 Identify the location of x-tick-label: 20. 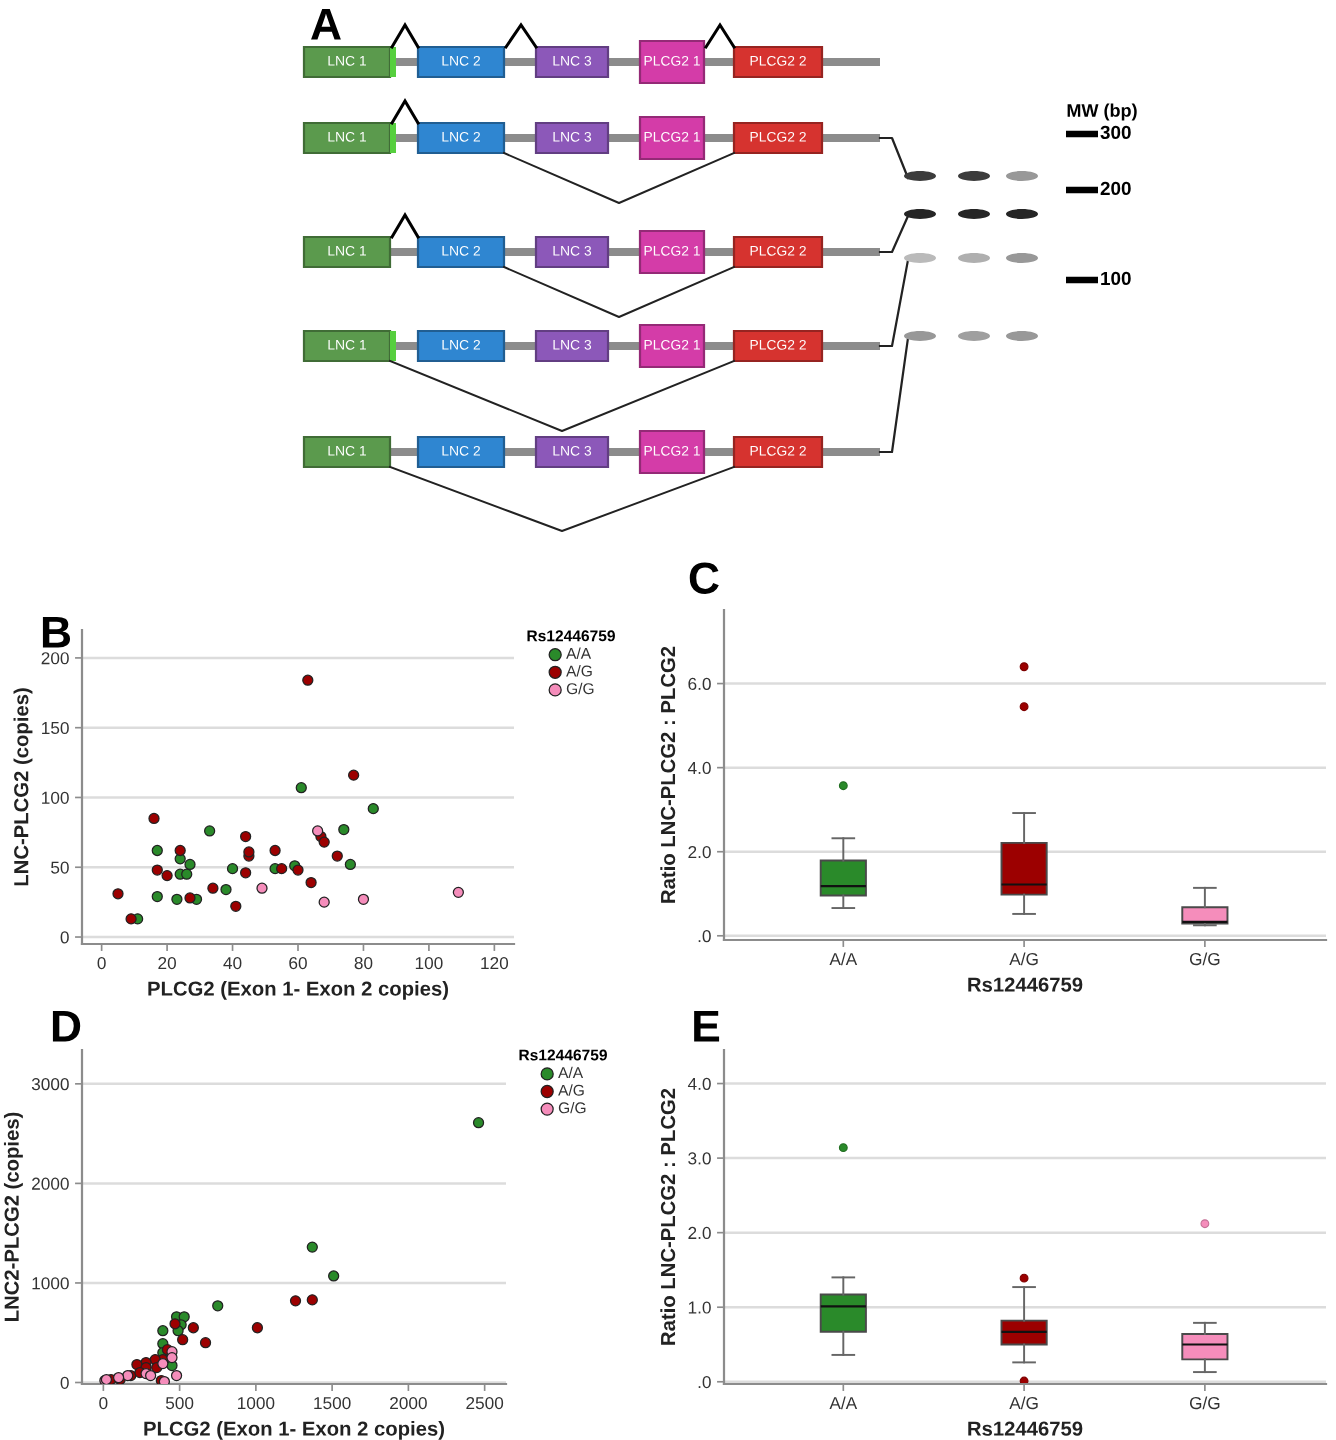
(167, 963).